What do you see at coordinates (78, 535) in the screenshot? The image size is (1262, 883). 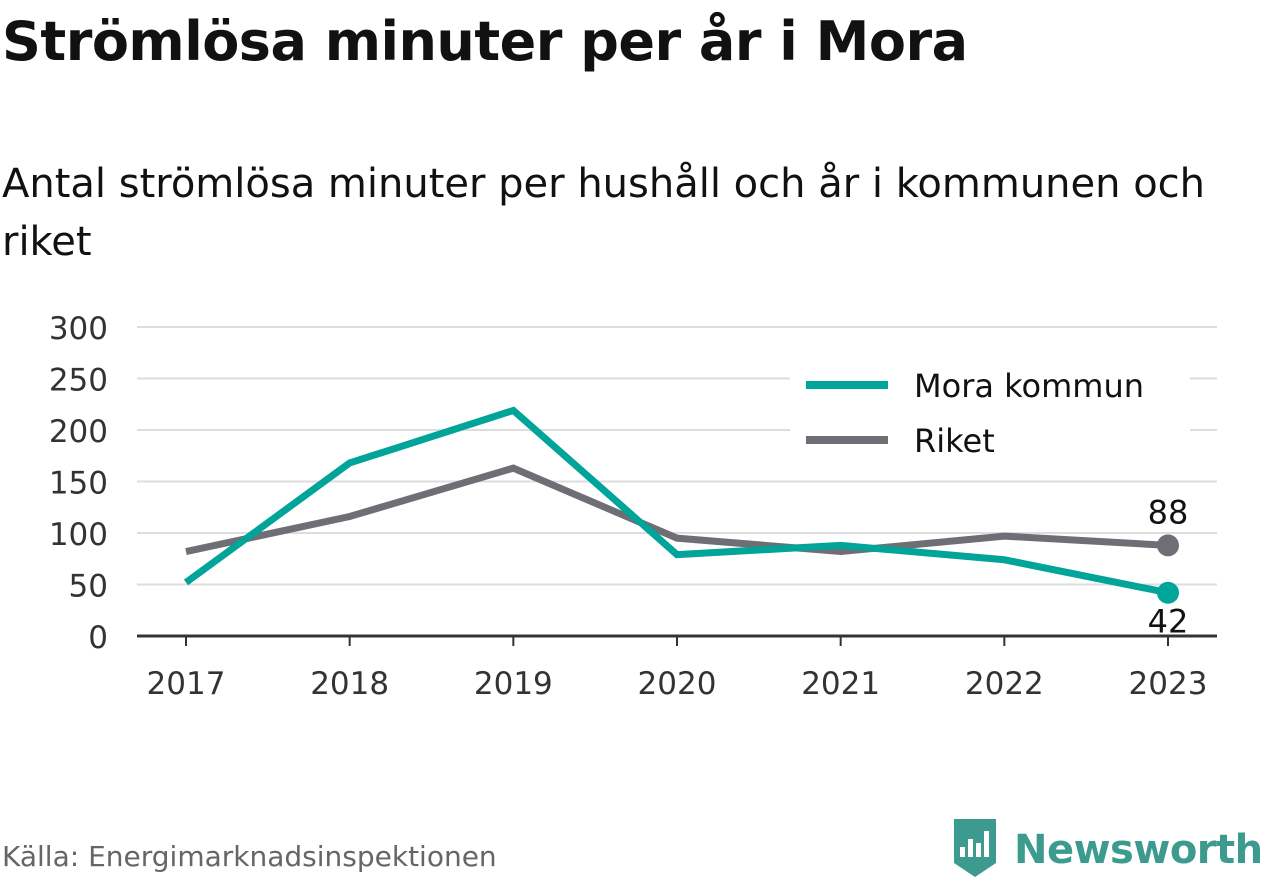 I see `y-tick-label: 100` at bounding box center [78, 535].